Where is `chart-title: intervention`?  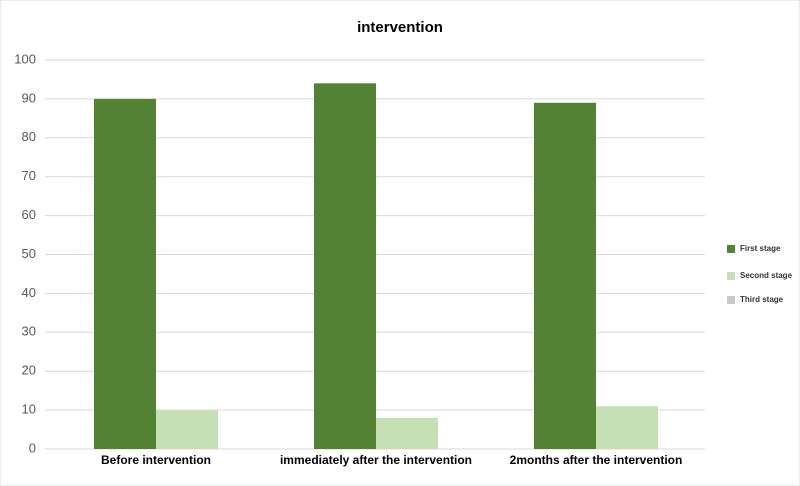
chart-title: intervention is located at coordinates (400, 27).